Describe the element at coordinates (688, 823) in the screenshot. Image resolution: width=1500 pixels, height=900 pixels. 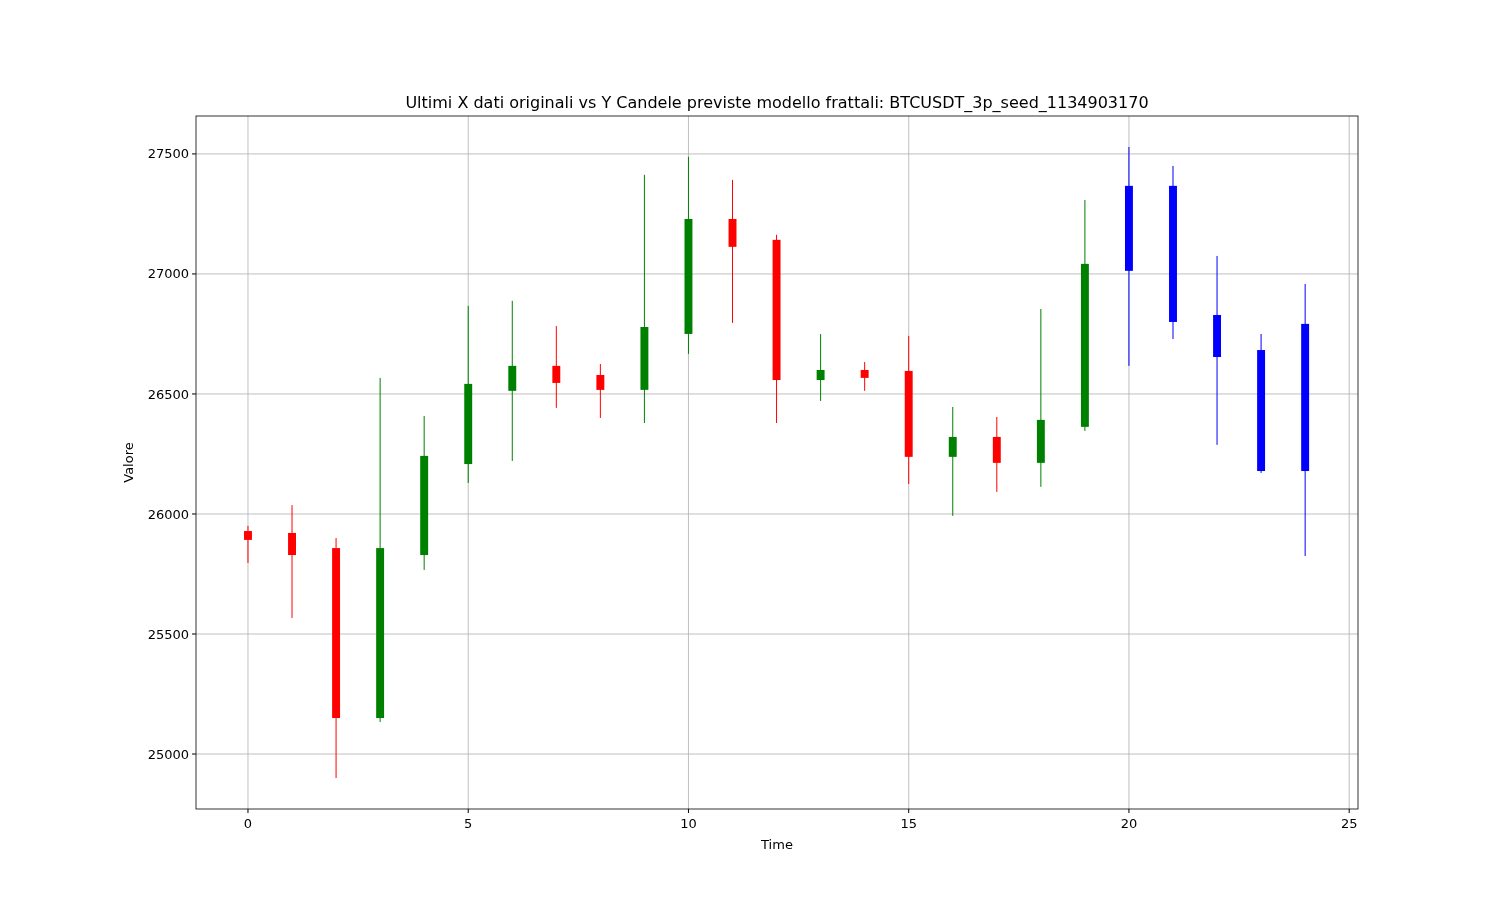
I see `x-tick-label: 10` at that location.